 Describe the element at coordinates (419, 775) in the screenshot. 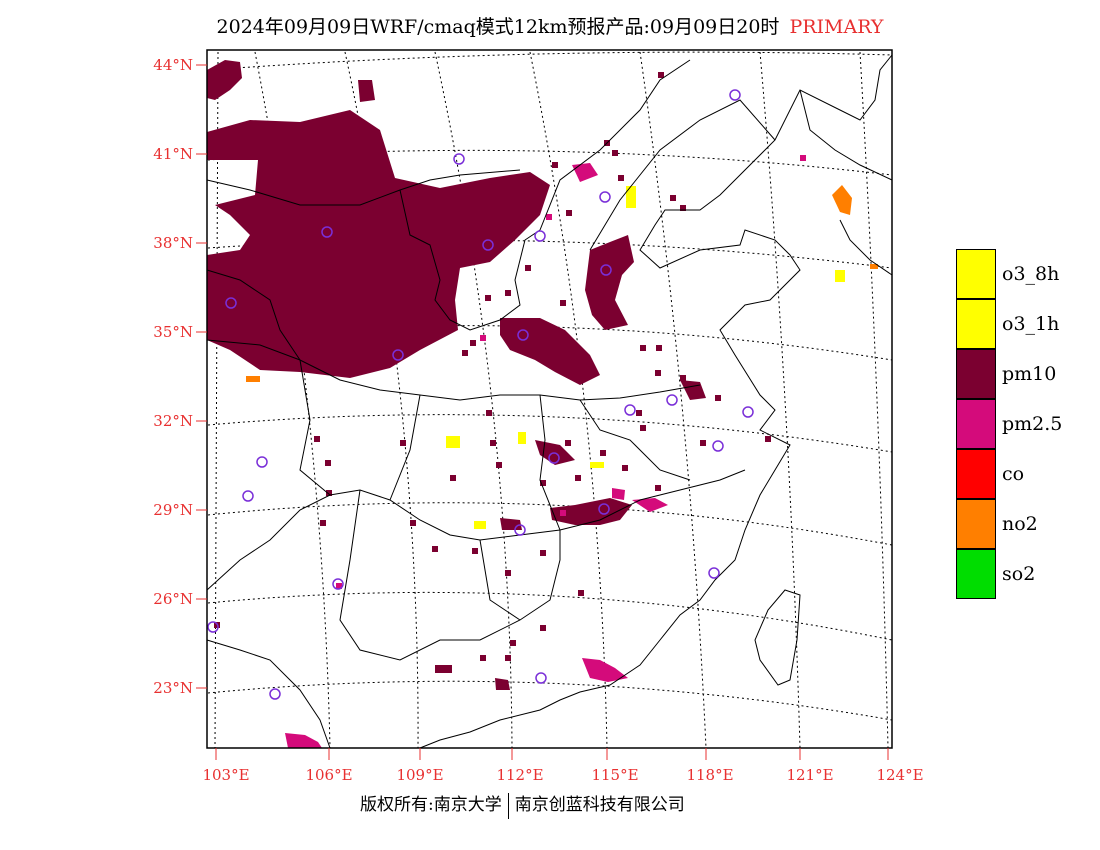

I see `lon-label-109: 109°E` at that location.